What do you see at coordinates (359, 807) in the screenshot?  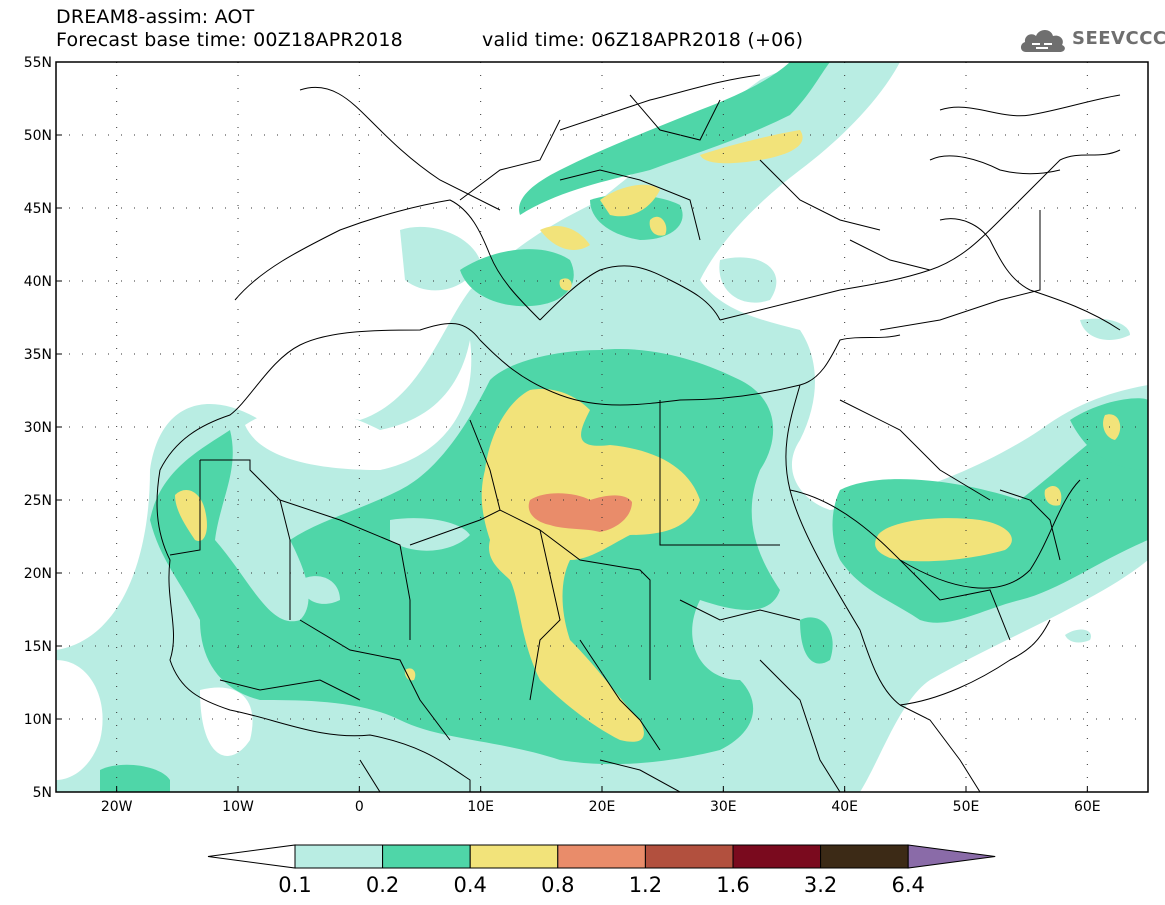 I see `lon-label: 0` at bounding box center [359, 807].